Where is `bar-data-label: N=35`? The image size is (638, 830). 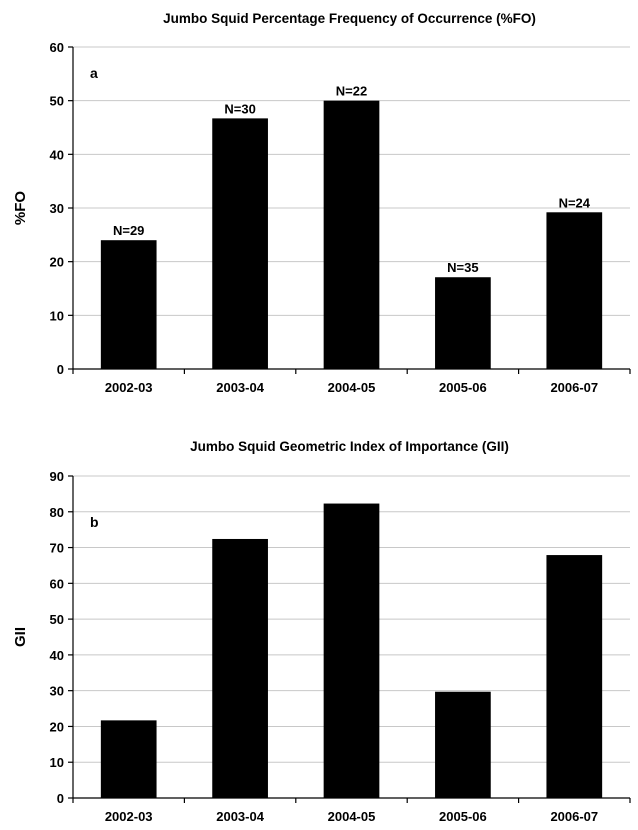
bar-data-label: N=35 is located at coordinates (462, 267).